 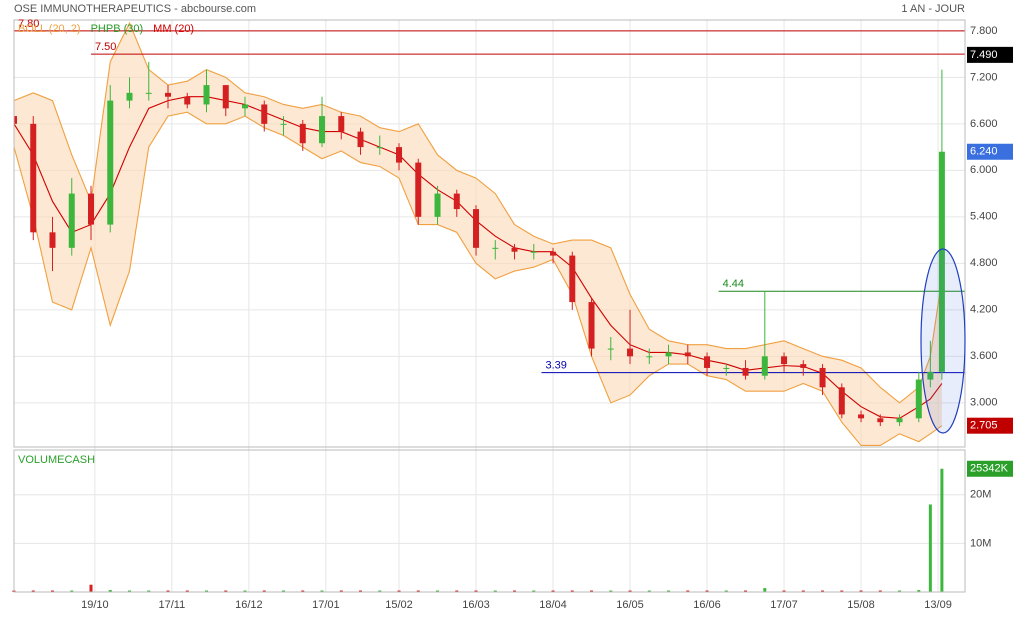 I want to click on x-tick-label: 19/10, so click(x=95, y=605).